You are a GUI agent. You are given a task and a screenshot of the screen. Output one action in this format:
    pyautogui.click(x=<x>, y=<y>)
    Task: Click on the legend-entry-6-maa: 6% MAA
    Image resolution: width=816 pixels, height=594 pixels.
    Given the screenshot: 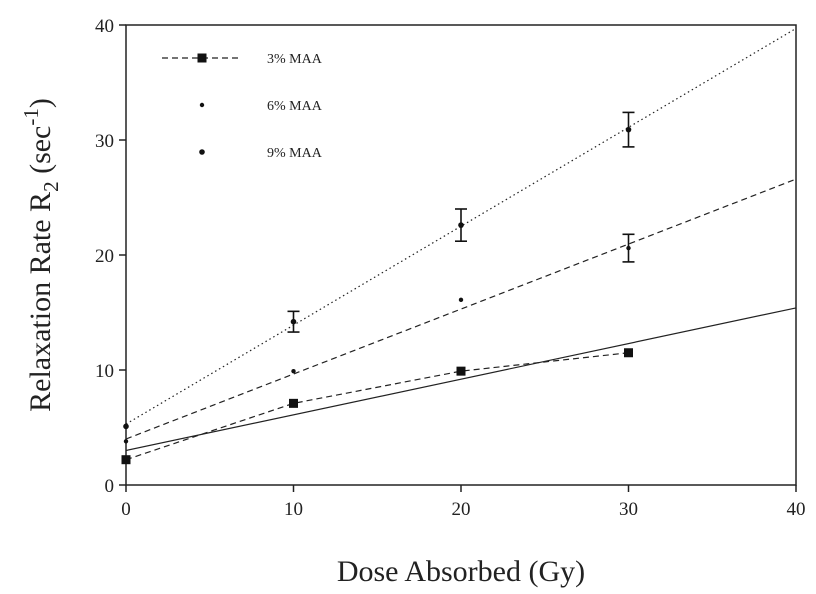 What is the action you would take?
    pyautogui.click(x=261, y=106)
    